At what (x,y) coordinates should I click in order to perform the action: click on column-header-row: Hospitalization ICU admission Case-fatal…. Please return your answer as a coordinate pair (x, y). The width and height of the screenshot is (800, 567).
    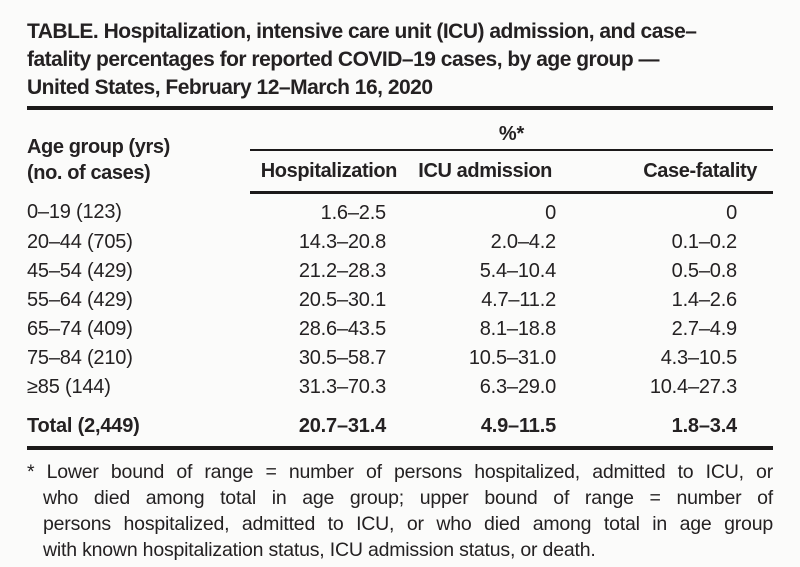
    Looking at the image, I should click on (400, 172).